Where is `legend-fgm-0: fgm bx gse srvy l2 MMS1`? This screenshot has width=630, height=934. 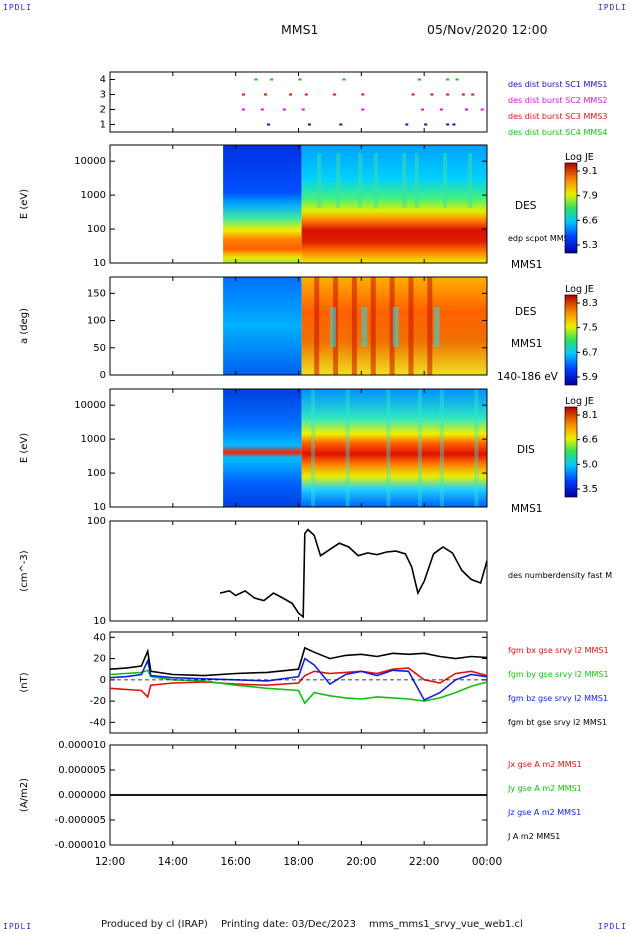
legend-fgm-0: fgm bx gse srvy l2 MMS1 is located at coordinates (558, 650).